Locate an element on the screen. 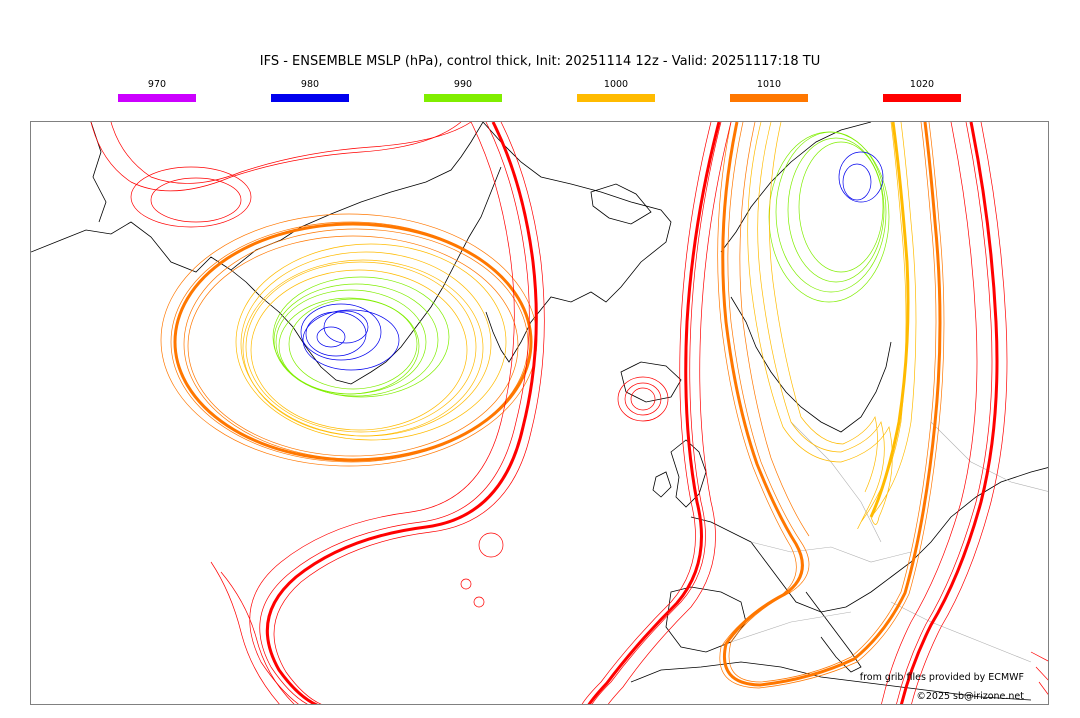 This screenshot has width=1080, height=718. legend-item-980: 980 is located at coordinates (310, 90).